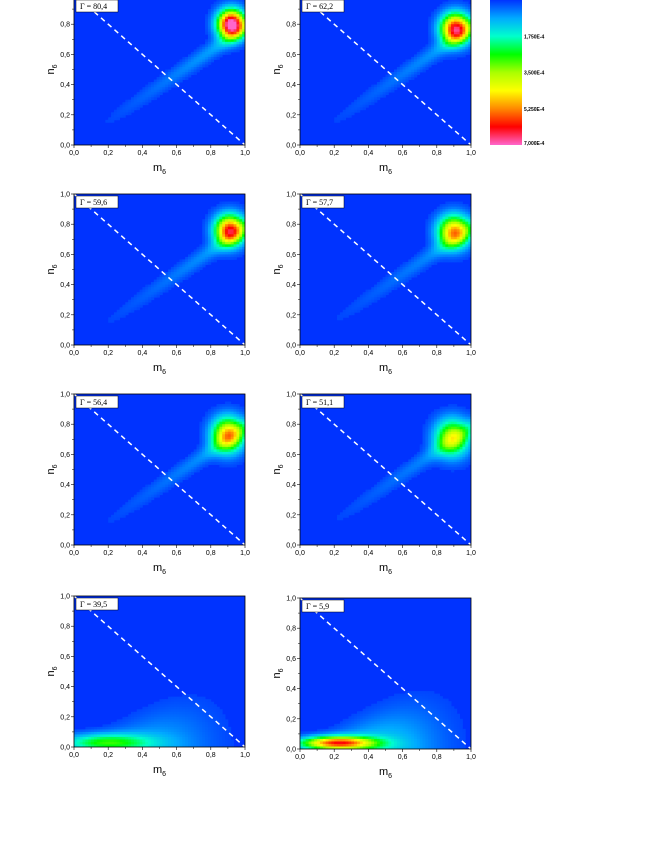 Image resolution: width=654 pixels, height=846 pixels. Describe the element at coordinates (65, 717) in the screenshot. I see `y-tick-label: 0,2` at that location.